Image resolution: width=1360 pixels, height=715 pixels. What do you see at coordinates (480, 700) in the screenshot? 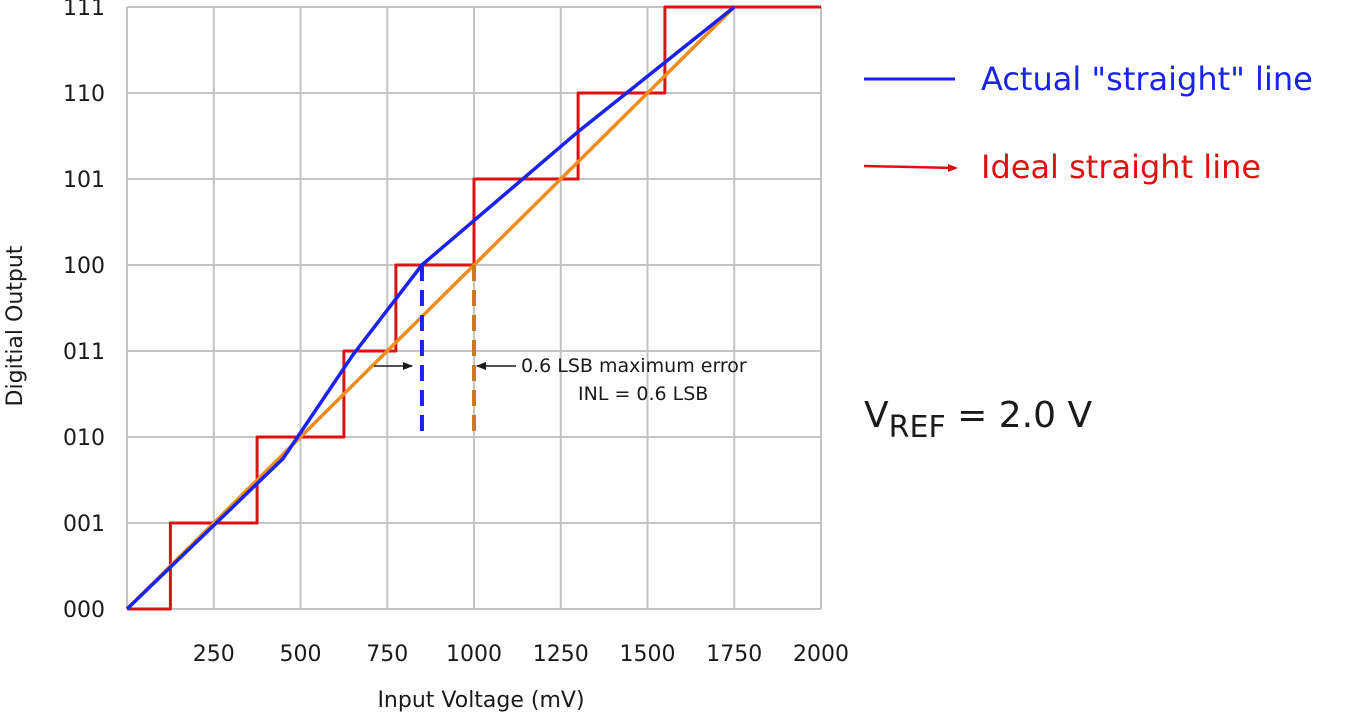
I see `x-axis-title: Input Voltage (mV)` at bounding box center [480, 700].